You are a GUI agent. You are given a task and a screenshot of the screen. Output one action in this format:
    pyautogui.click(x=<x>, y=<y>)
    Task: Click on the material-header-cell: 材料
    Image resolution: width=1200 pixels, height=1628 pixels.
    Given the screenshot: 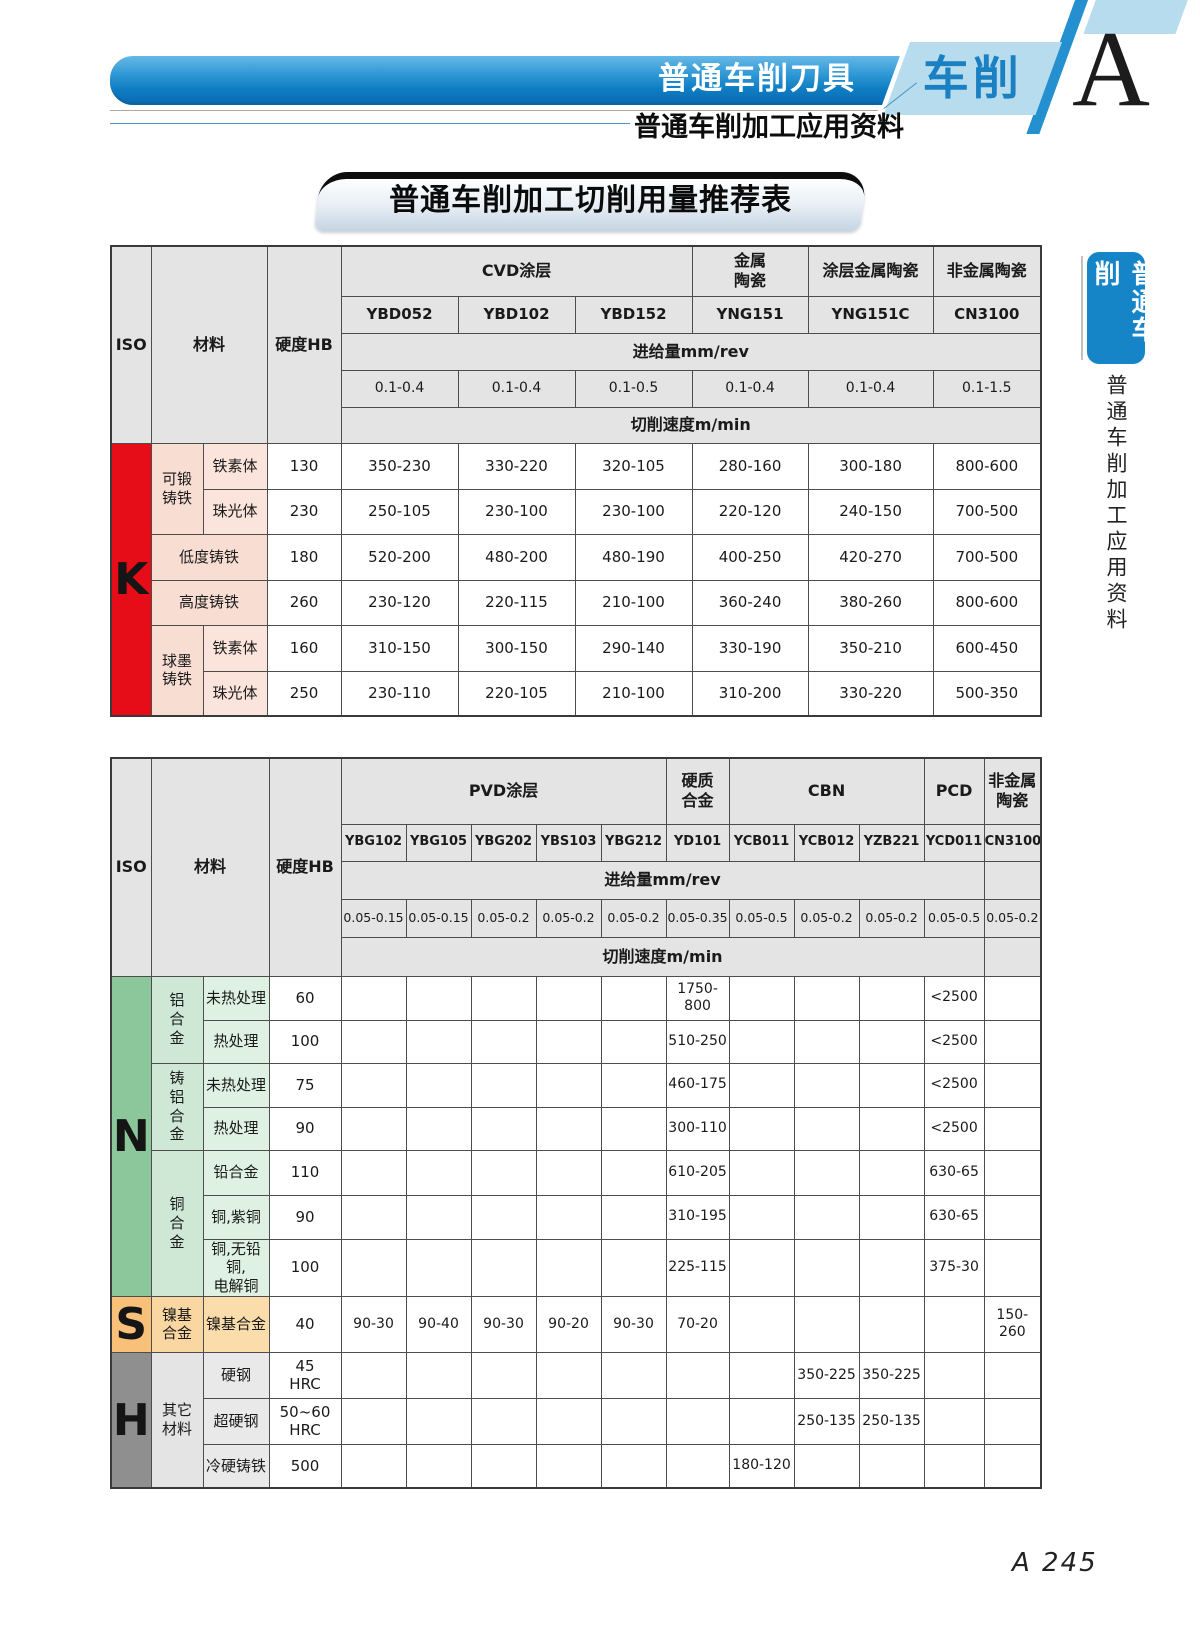 What is the action you would take?
    pyautogui.click(x=209, y=344)
    